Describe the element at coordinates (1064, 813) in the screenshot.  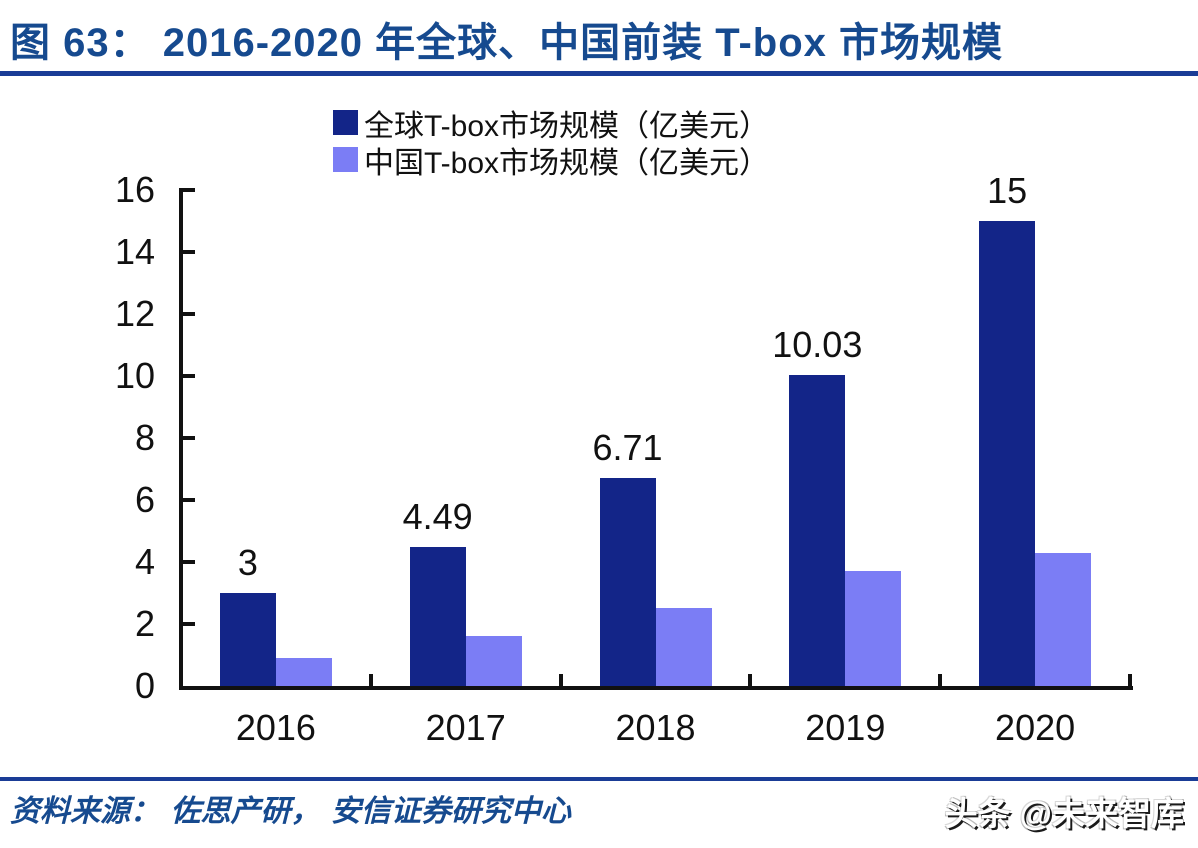
I see `watermark-text: 头条 @未来智库` at that location.